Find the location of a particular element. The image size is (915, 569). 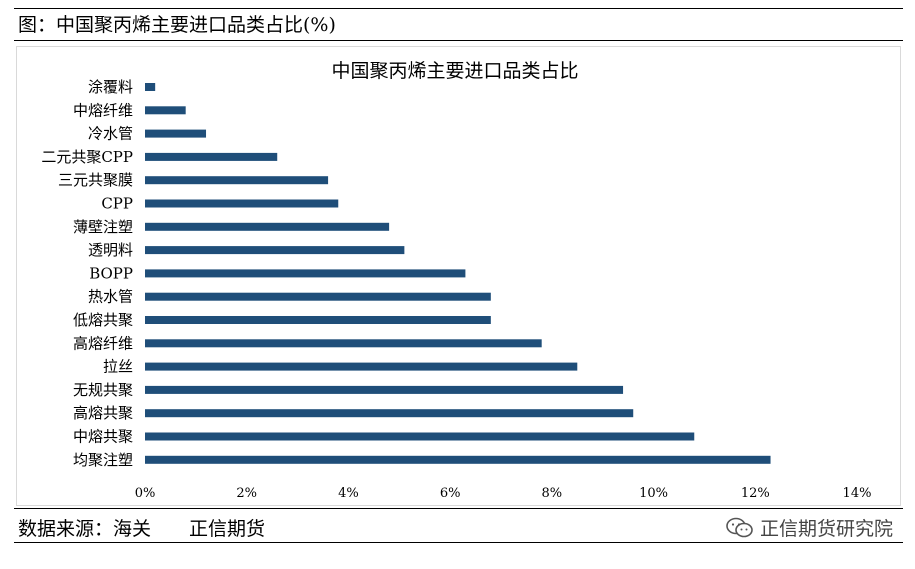

category-label: 中熔纤维 is located at coordinates (103, 110).